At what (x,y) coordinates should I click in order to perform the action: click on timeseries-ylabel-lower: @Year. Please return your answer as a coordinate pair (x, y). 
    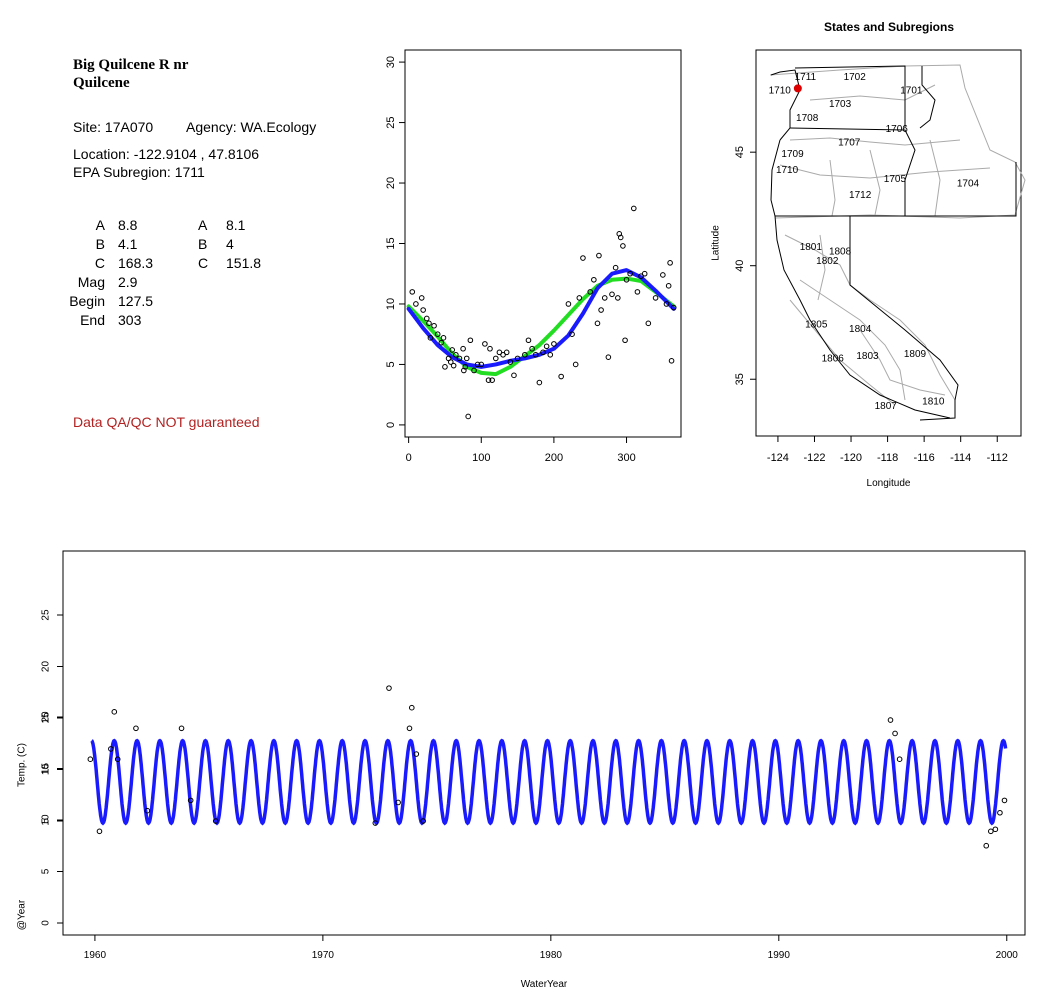
    Looking at the image, I should click on (22, 914).